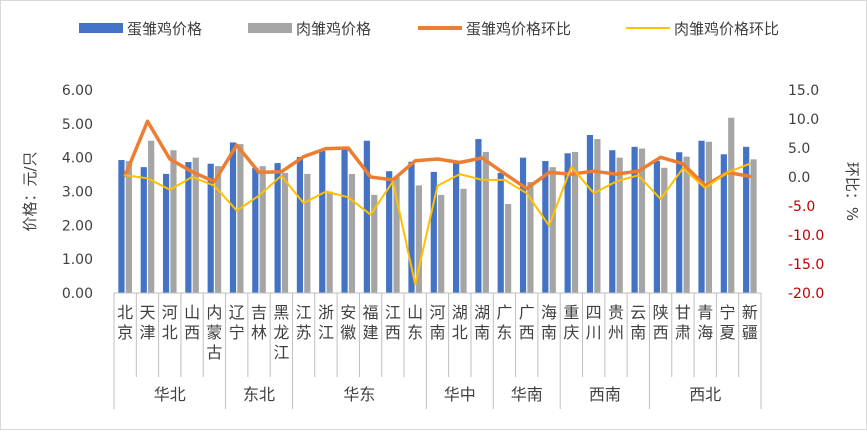  What do you see at coordinates (638, 312) in the screenshot?
I see `x-category-label: 云` at bounding box center [638, 312].